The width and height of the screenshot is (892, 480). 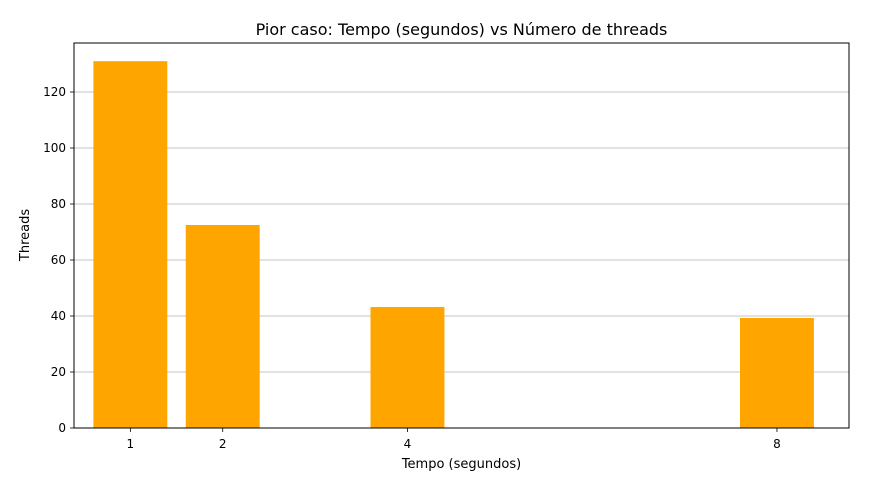 What do you see at coordinates (58, 372) in the screenshot?
I see `y-tick-label: 20` at bounding box center [58, 372].